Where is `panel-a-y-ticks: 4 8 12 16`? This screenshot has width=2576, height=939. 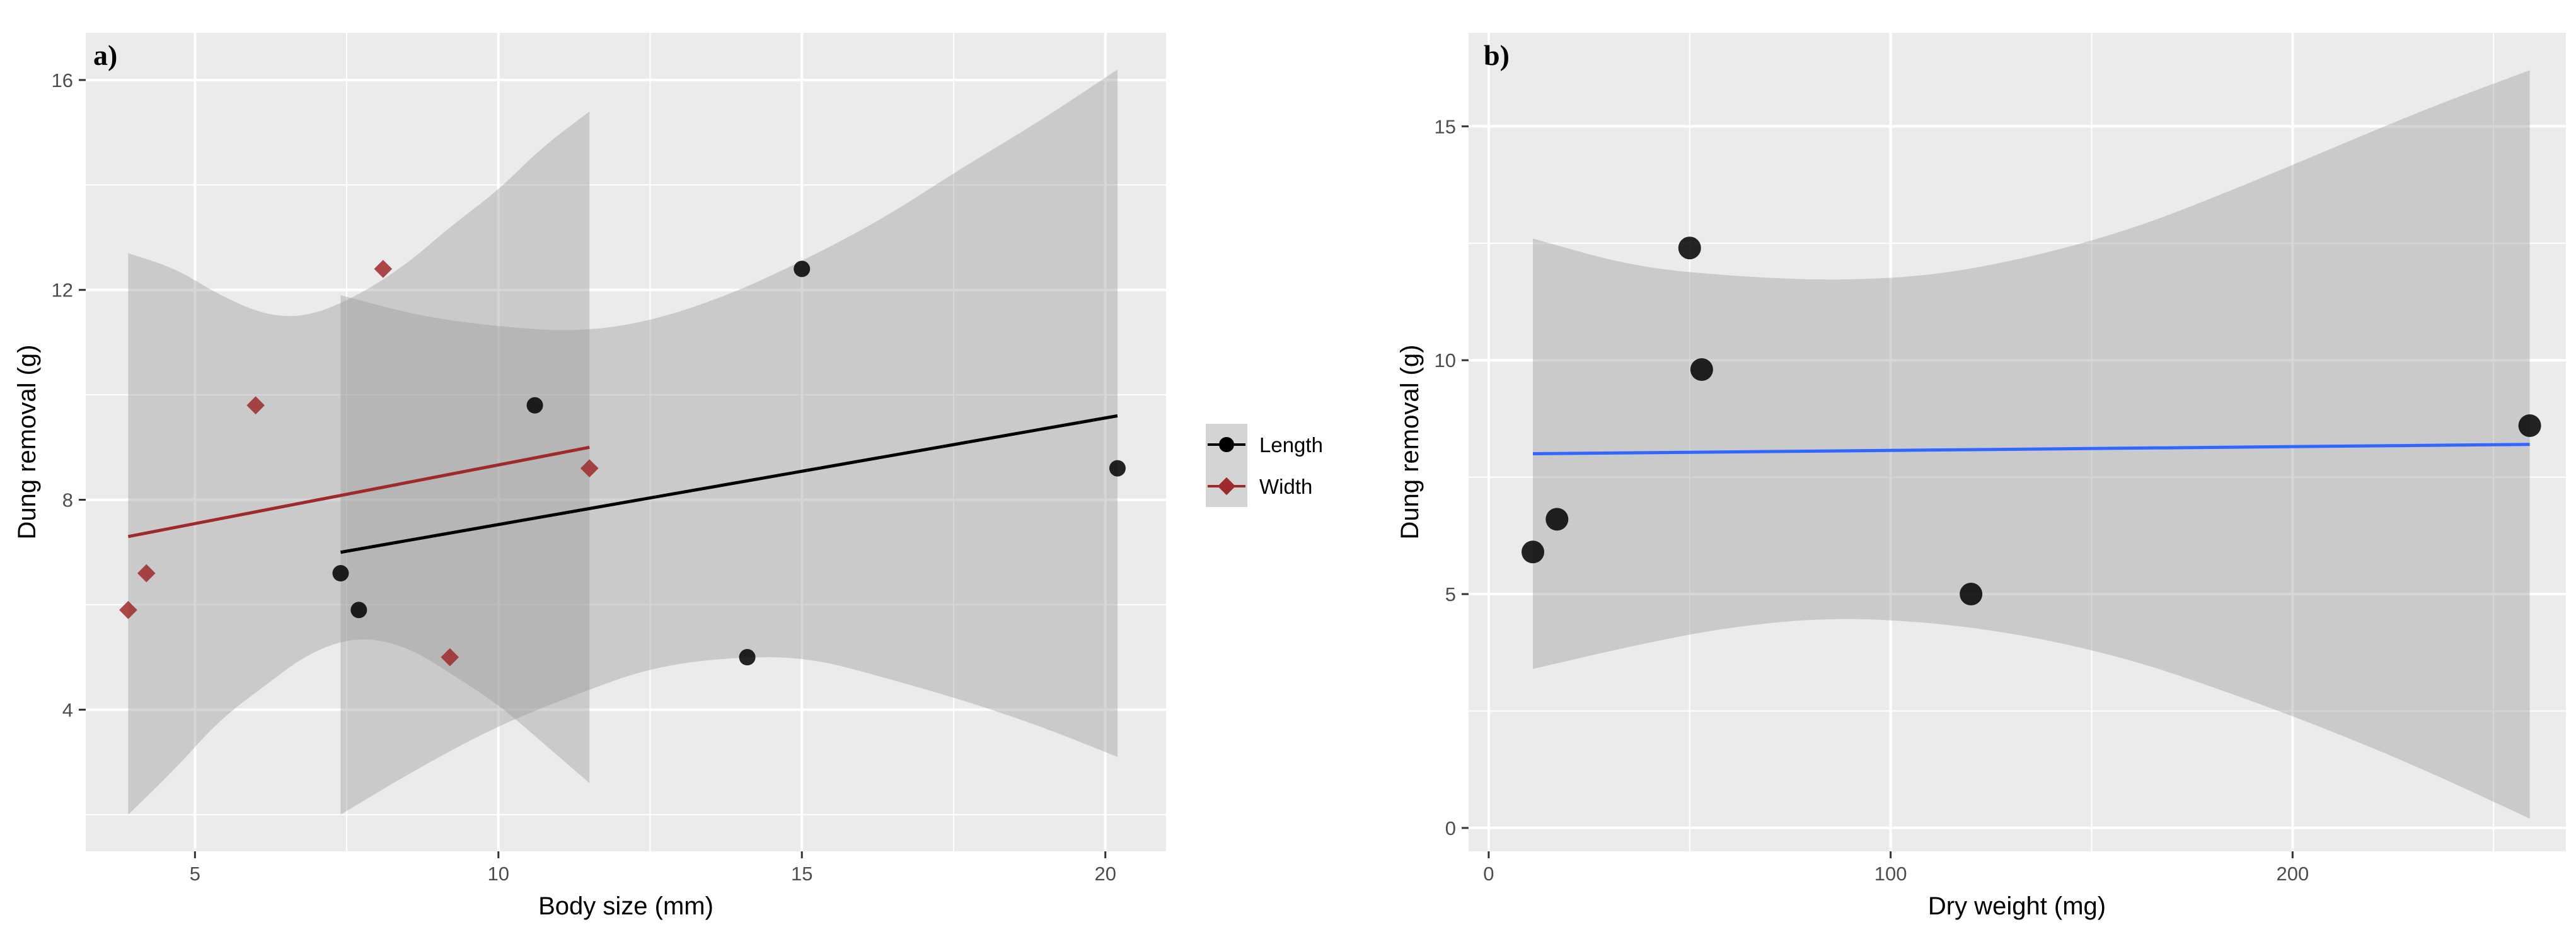
panel-a-y-ticks: 4 8 12 16 is located at coordinates (69, 395).